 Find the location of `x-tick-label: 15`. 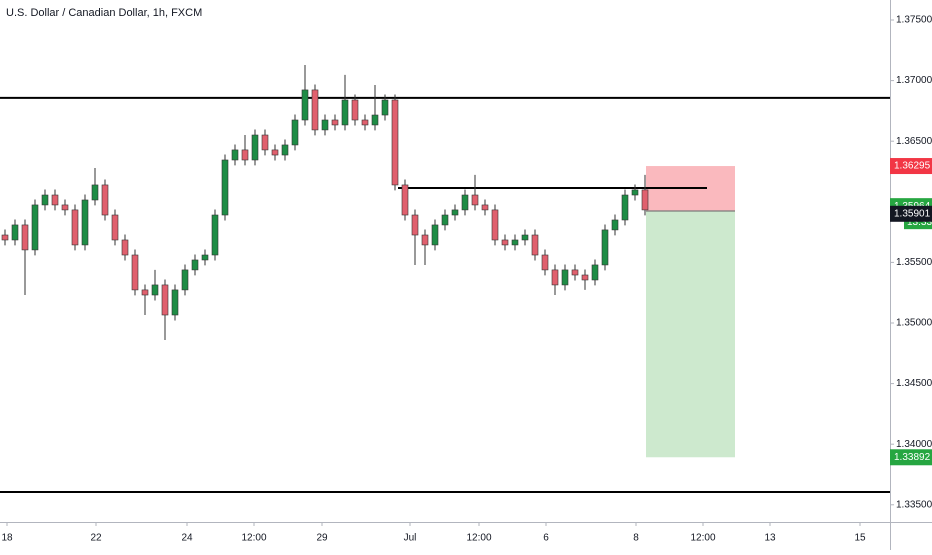

x-tick-label: 15 is located at coordinates (860, 538).